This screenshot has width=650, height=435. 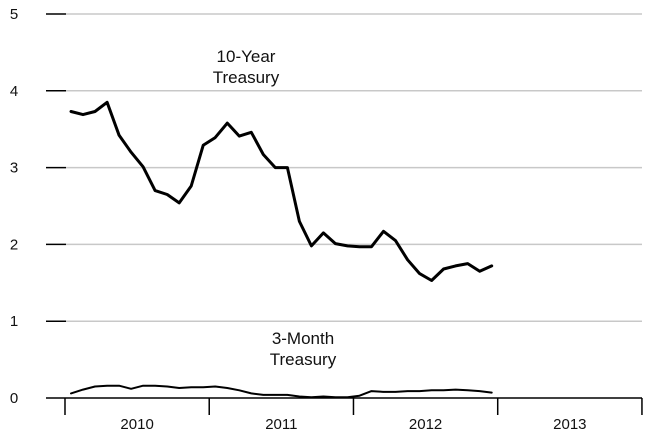 What do you see at coordinates (246, 56) in the screenshot?
I see `series-label-10-year-treasury-line-0: 10-Year` at bounding box center [246, 56].